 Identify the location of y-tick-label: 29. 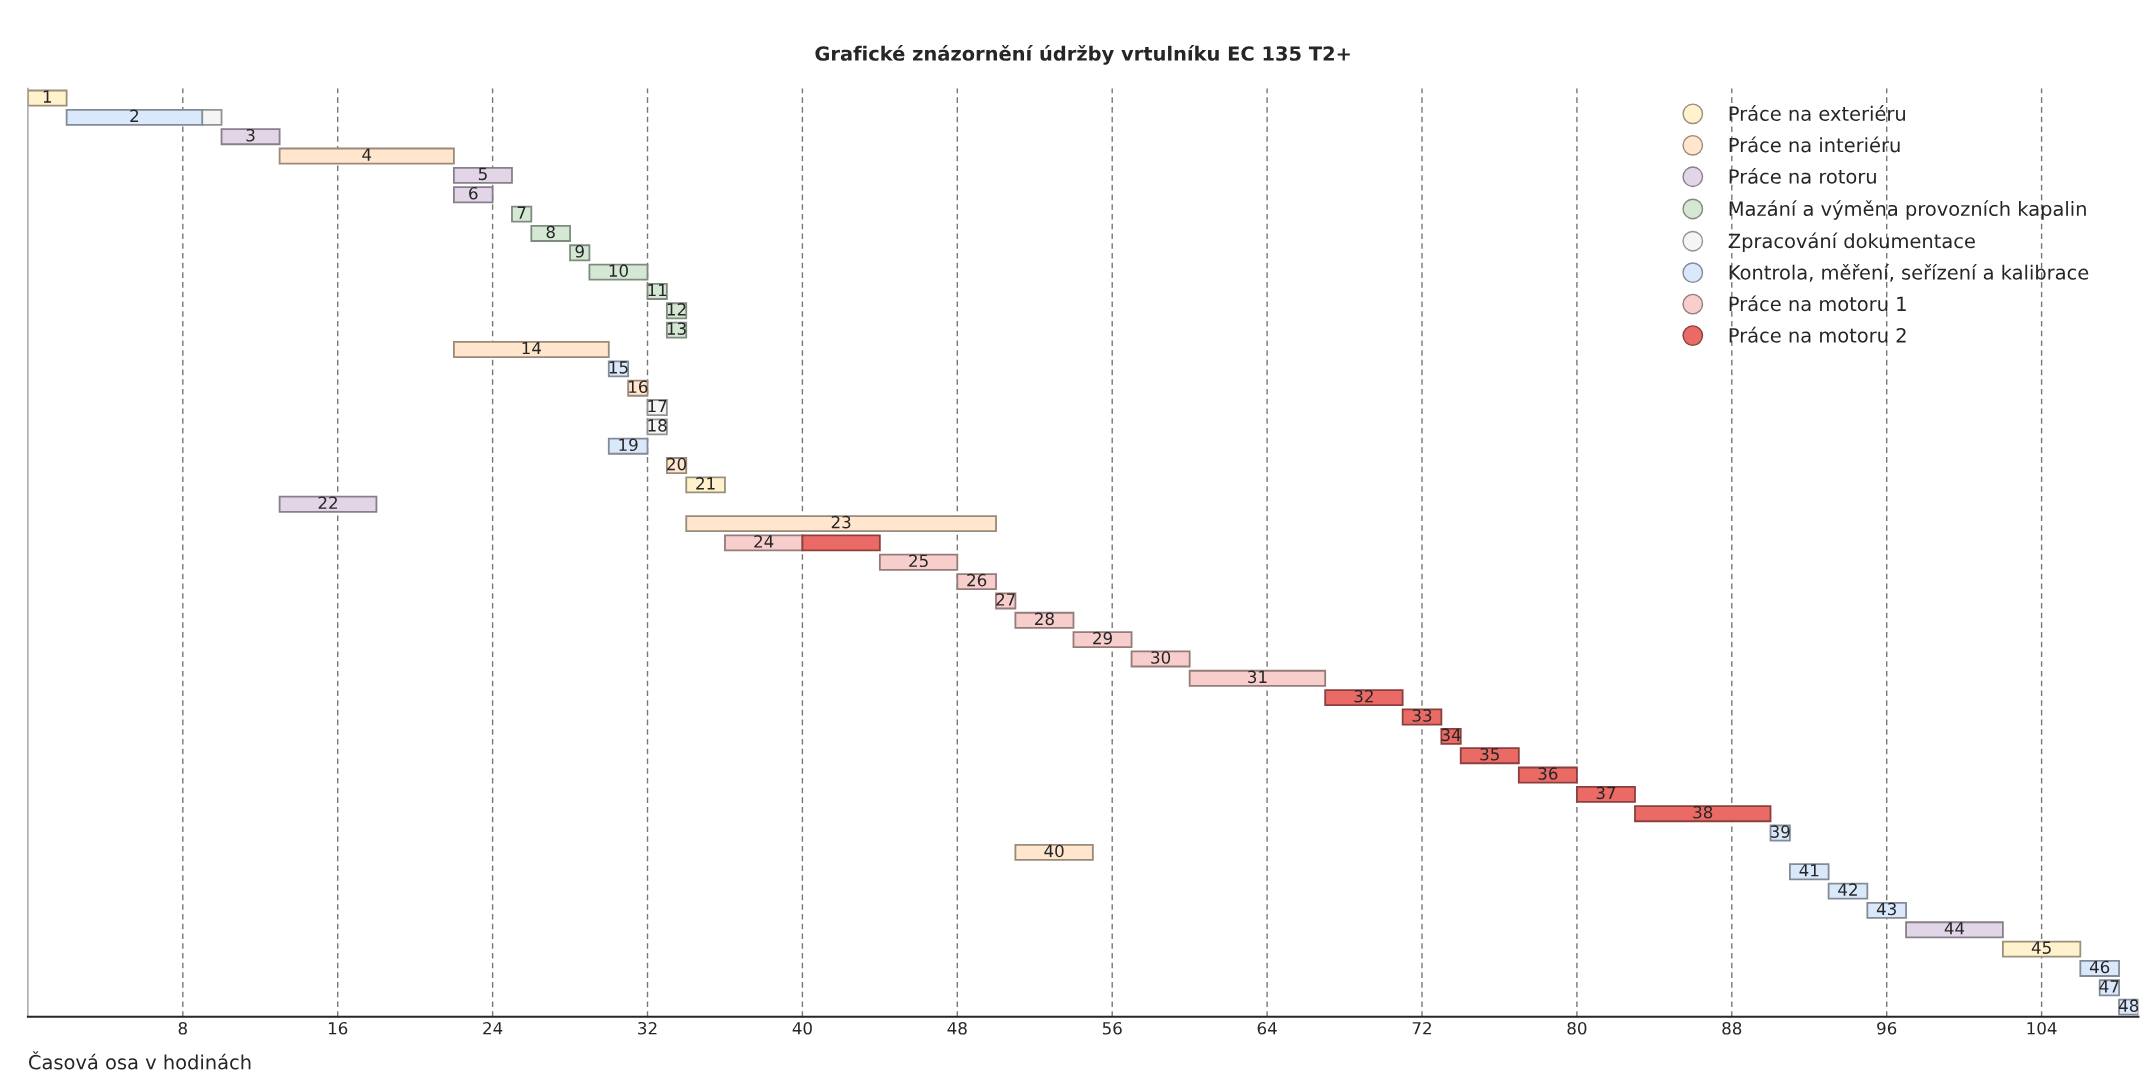
(1102, 638).